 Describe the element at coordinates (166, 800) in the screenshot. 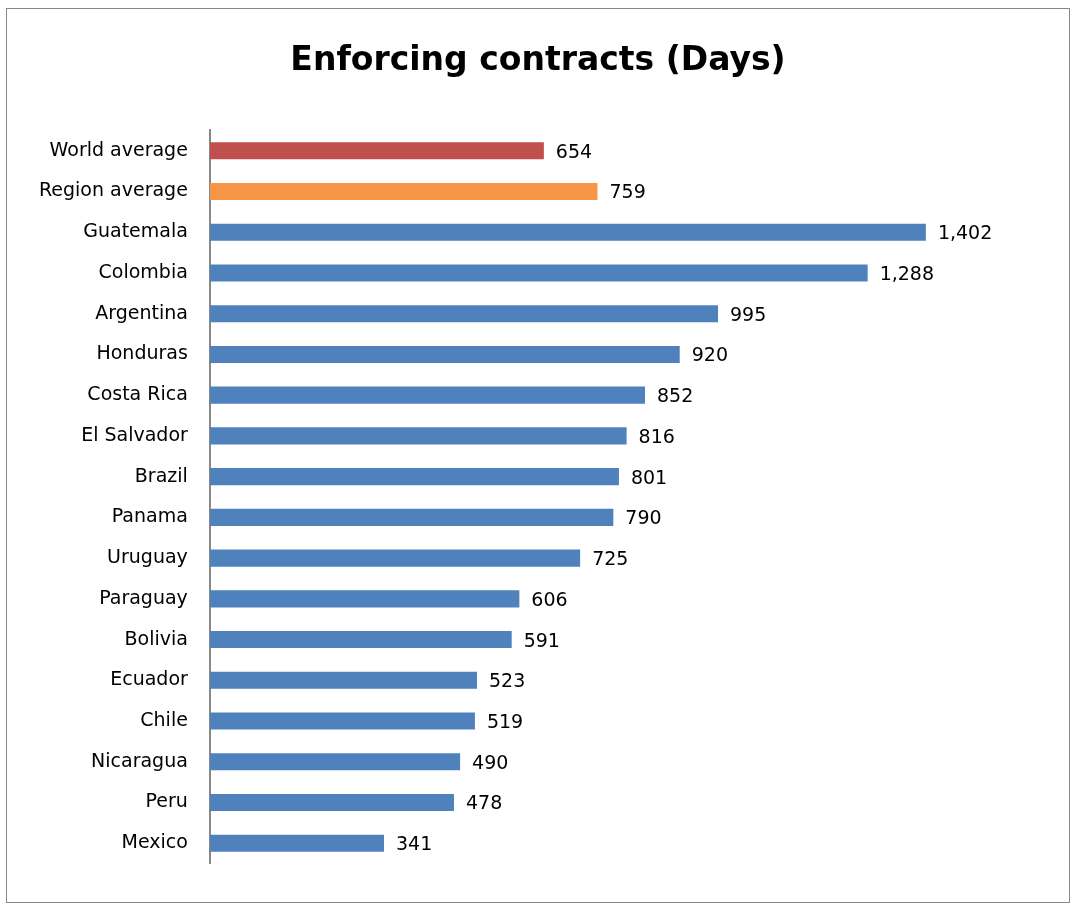

I see `y-tick-label: Peru` at that location.